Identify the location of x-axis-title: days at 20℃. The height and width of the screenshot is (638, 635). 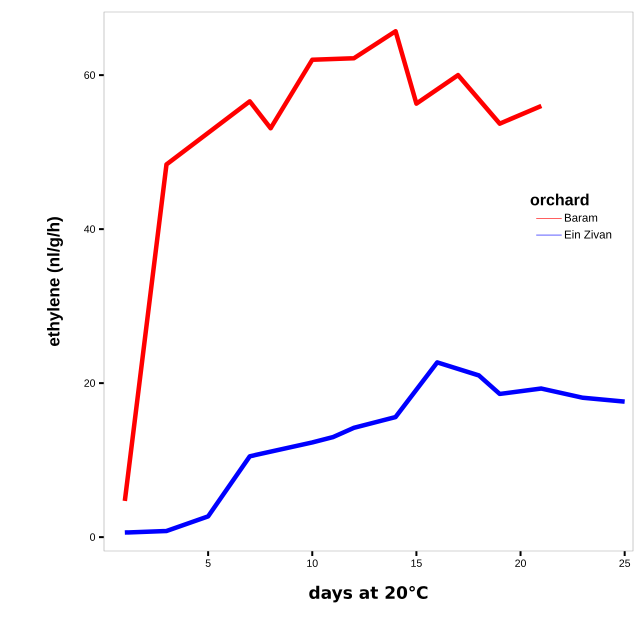
(368, 594).